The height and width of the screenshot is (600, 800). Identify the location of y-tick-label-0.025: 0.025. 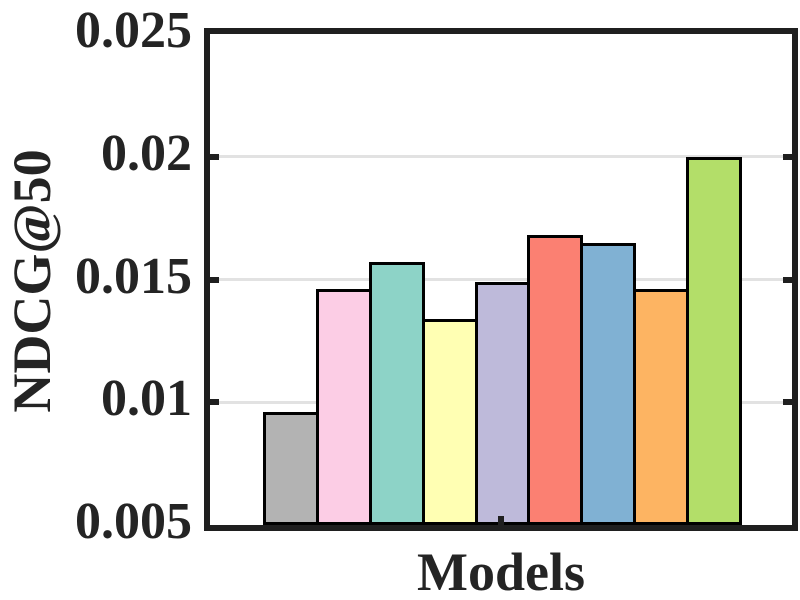
(133, 30).